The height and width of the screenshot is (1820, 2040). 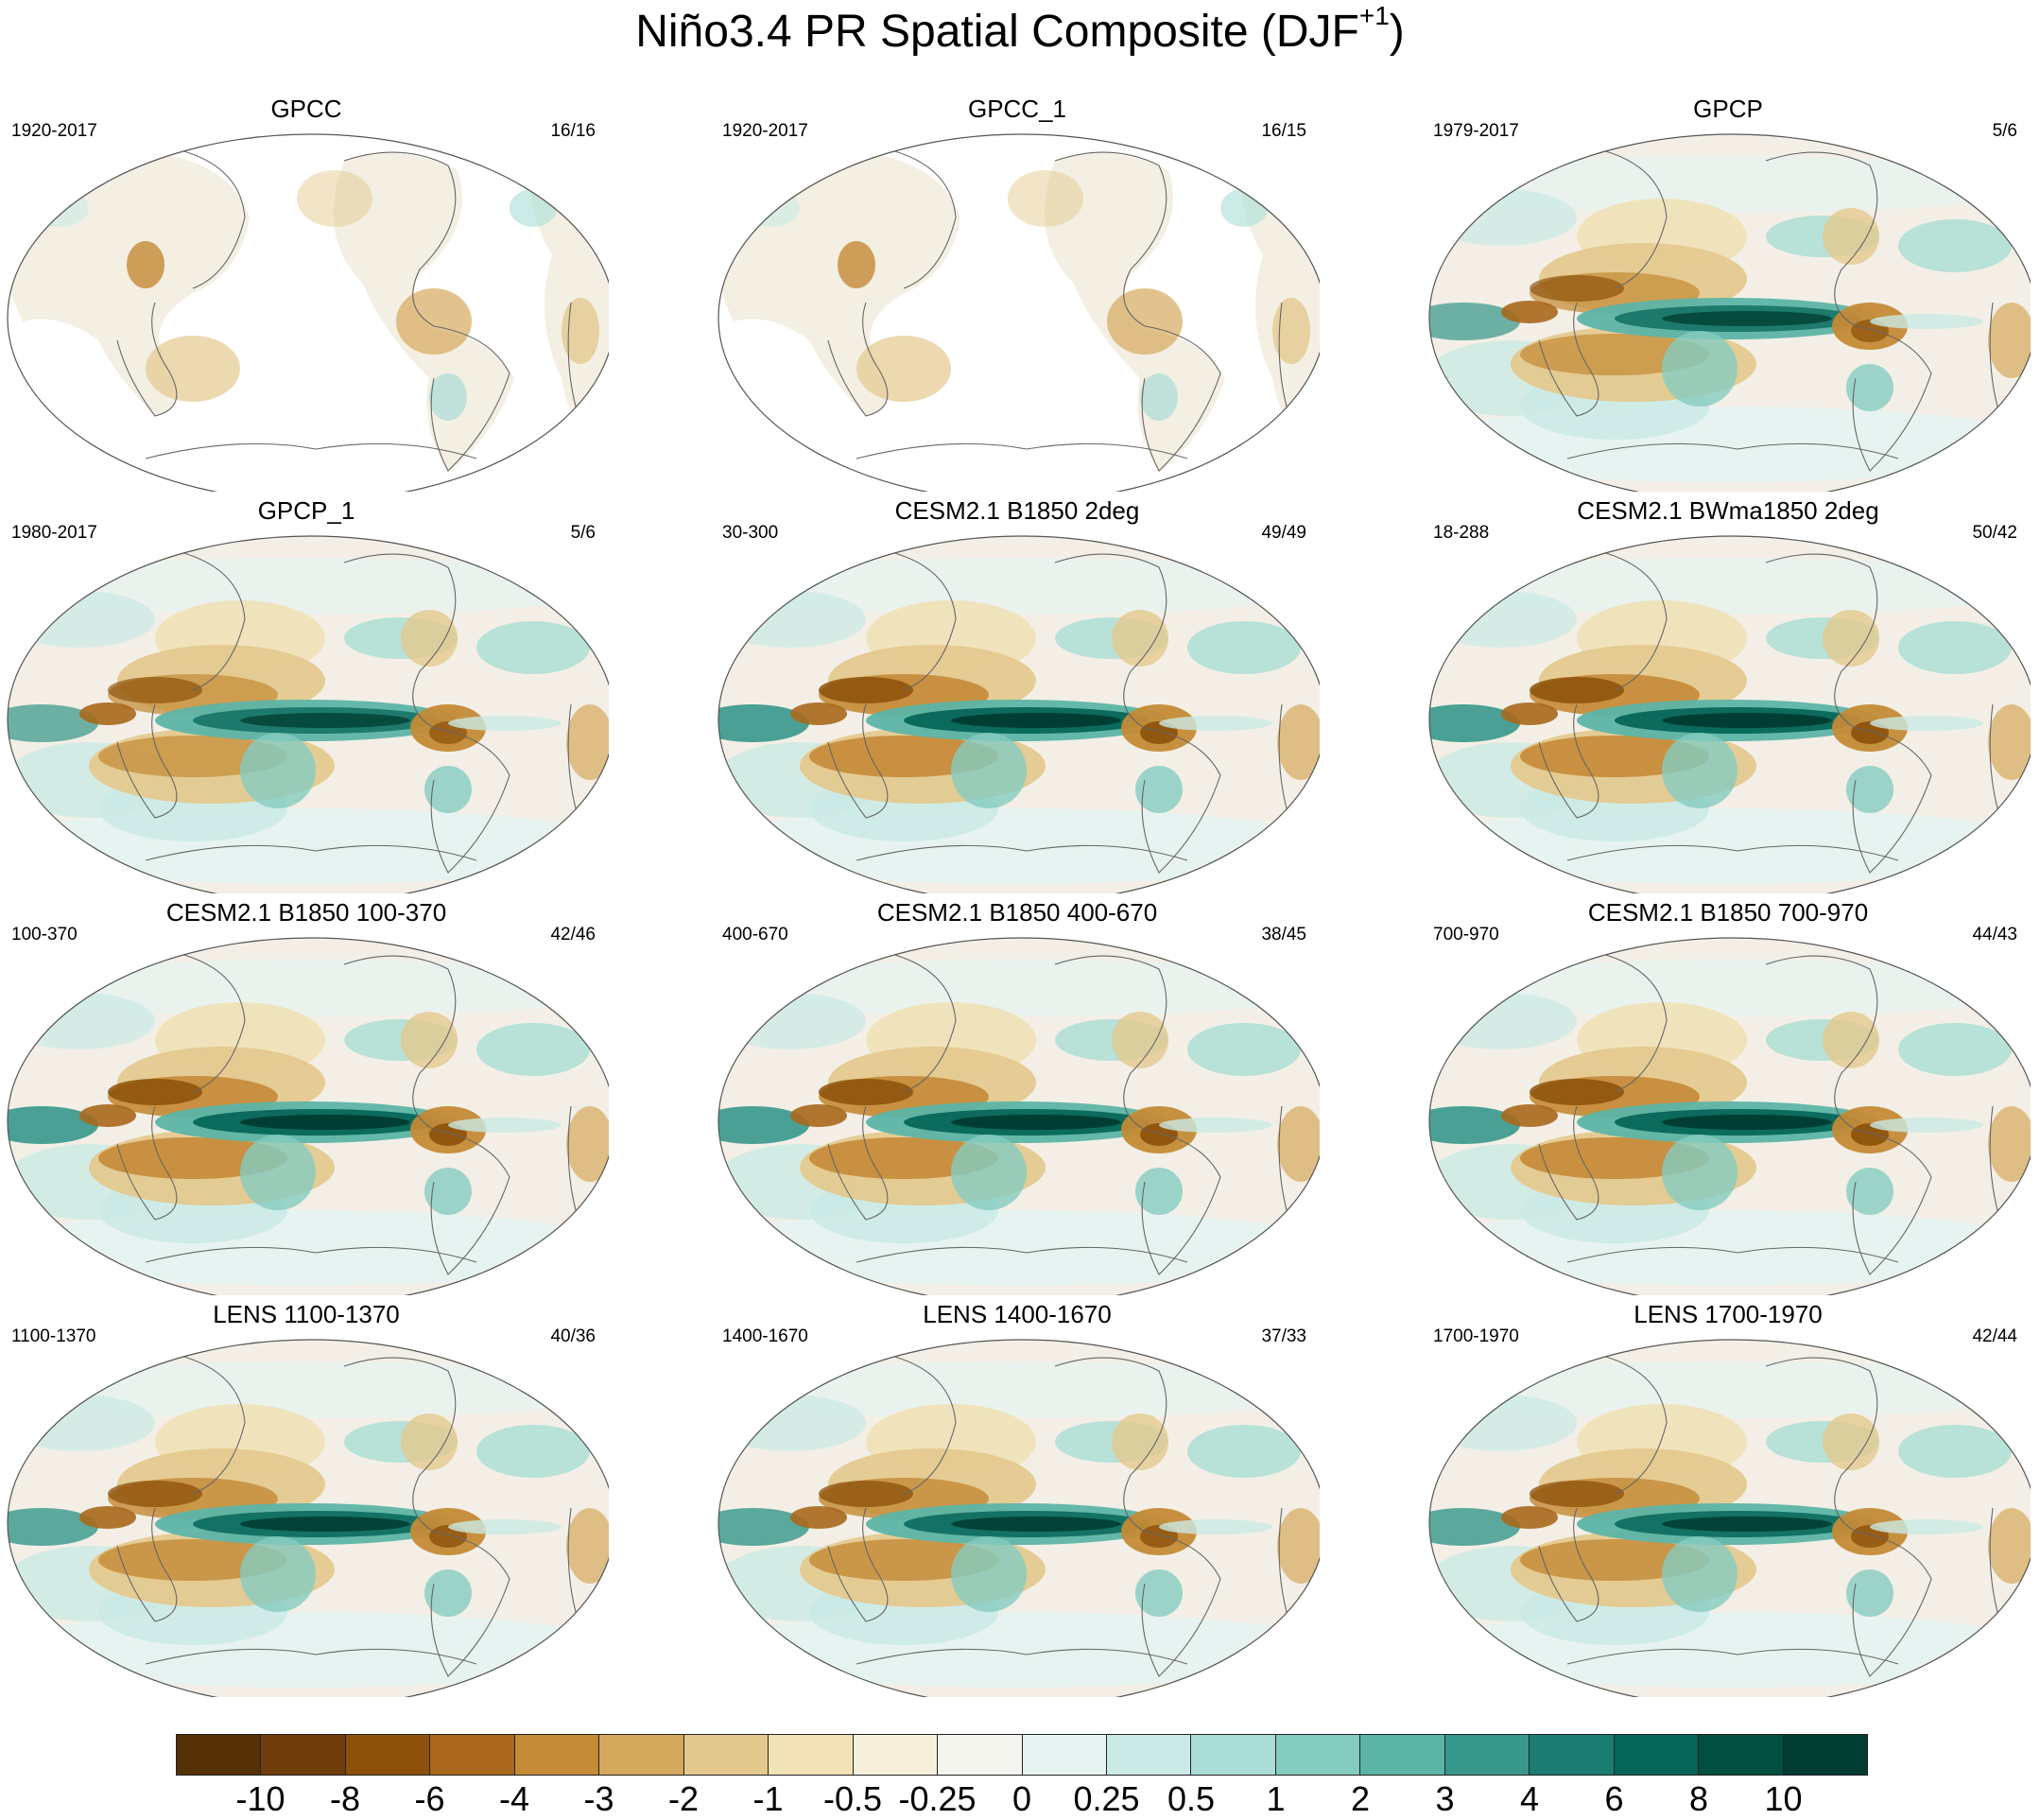 I want to click on colorbar-tick-label: -0.25, so click(x=937, y=1798).